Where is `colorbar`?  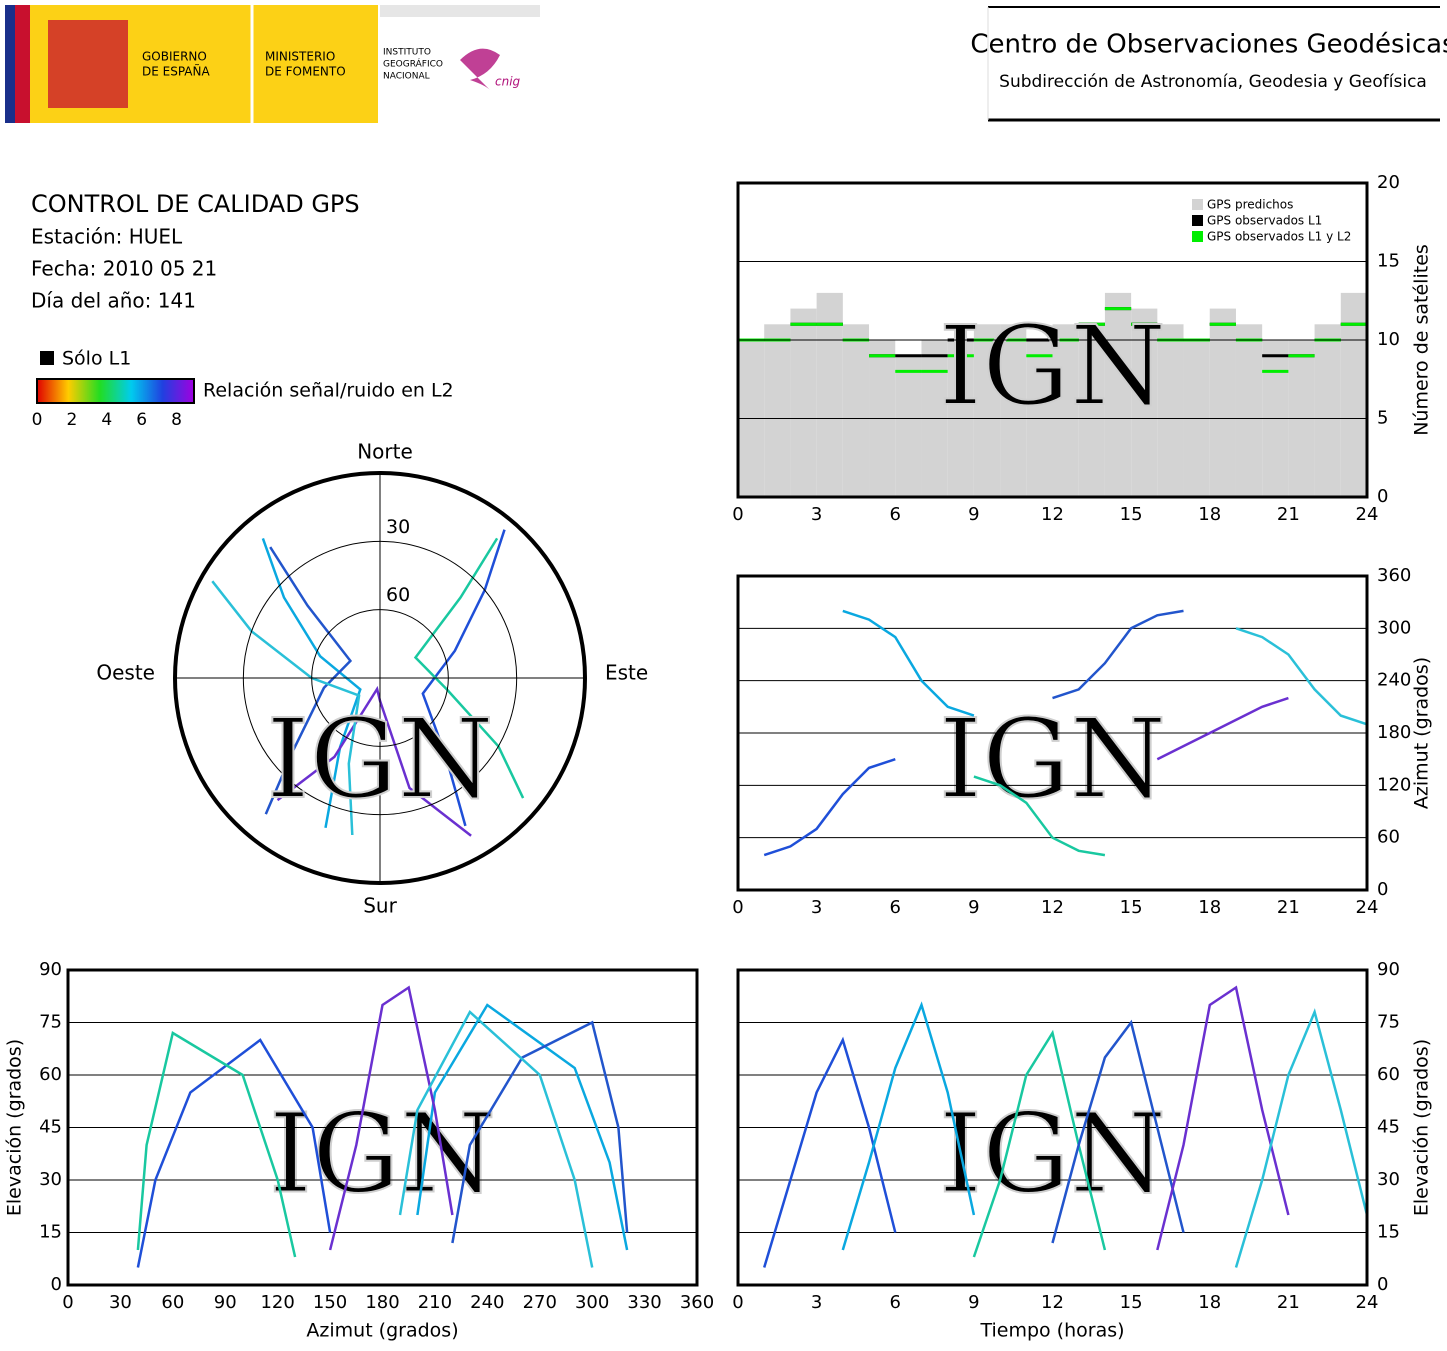 colorbar is located at coordinates (115, 391).